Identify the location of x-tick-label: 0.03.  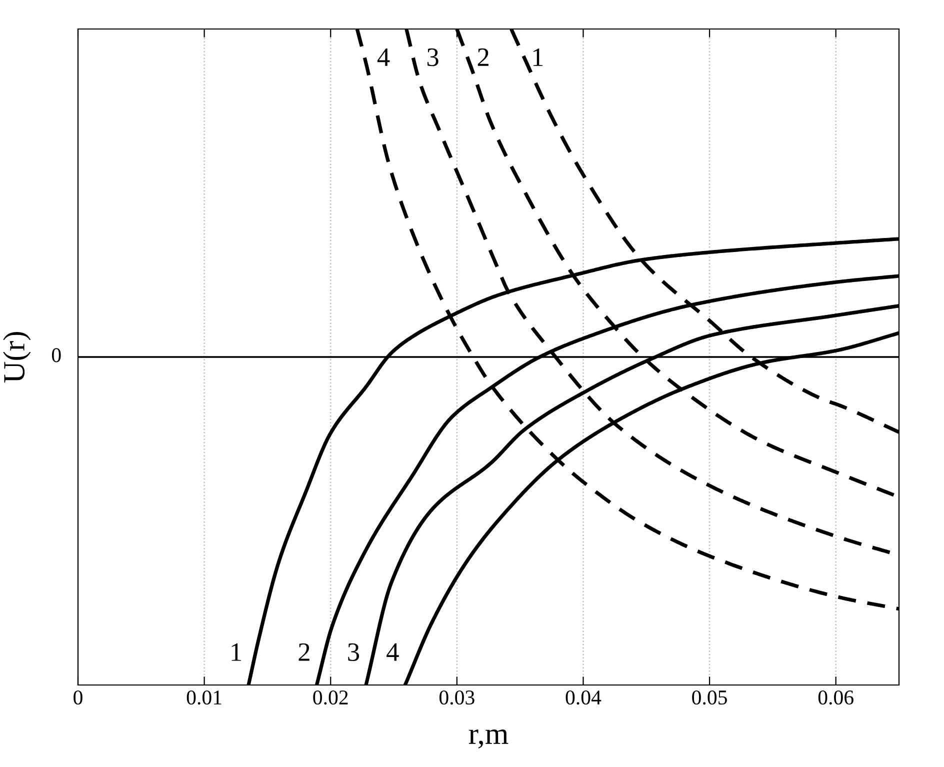
(456, 697).